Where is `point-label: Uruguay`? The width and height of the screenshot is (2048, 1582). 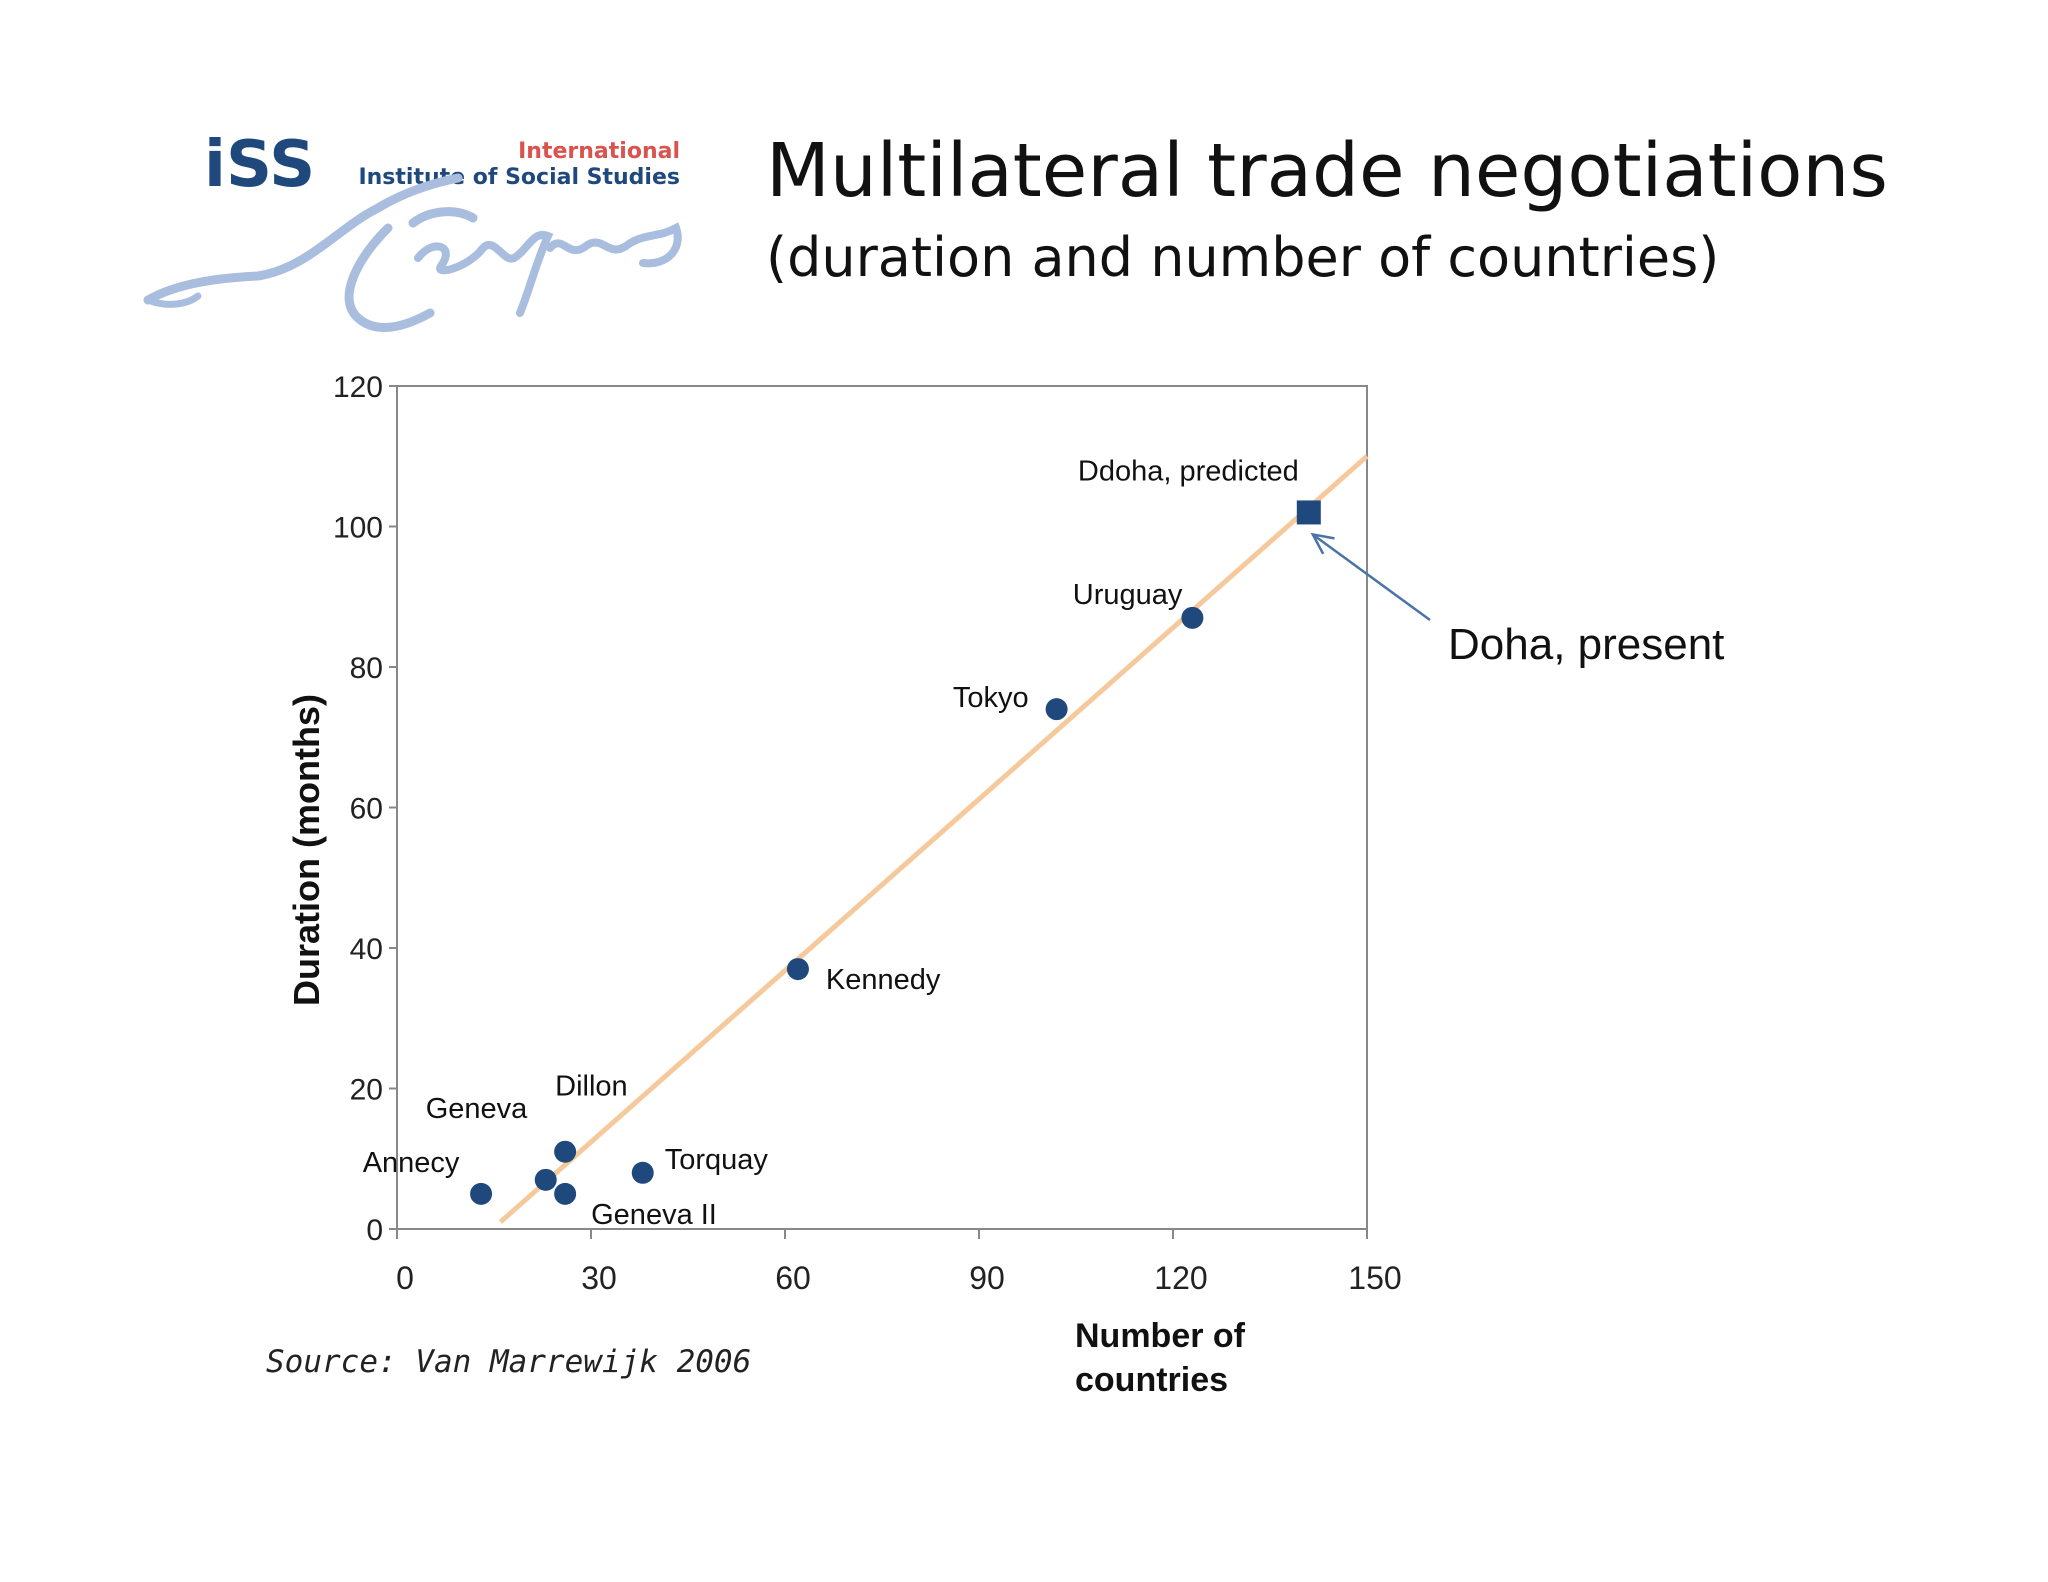 point-label: Uruguay is located at coordinates (1128, 595).